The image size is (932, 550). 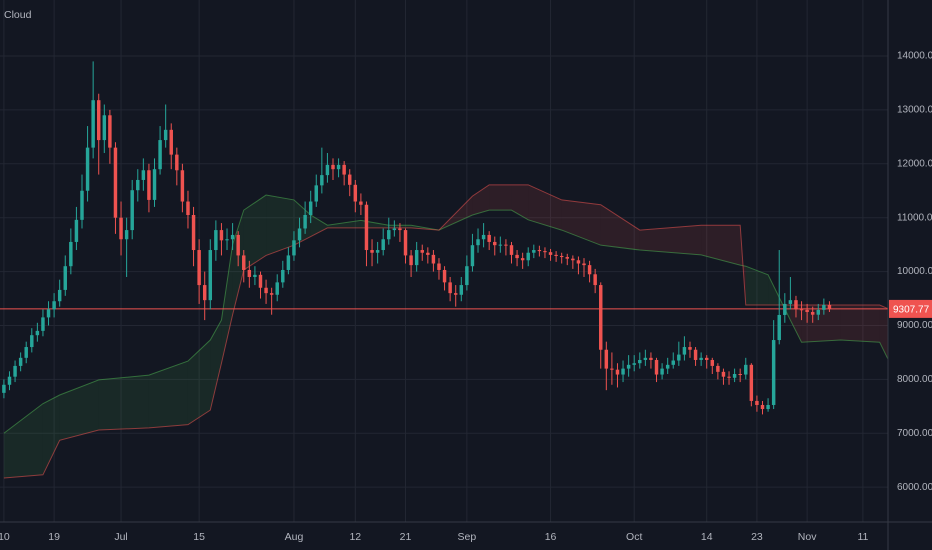 What do you see at coordinates (914, 379) in the screenshot?
I see `y-tick-label: 8000.00` at bounding box center [914, 379].